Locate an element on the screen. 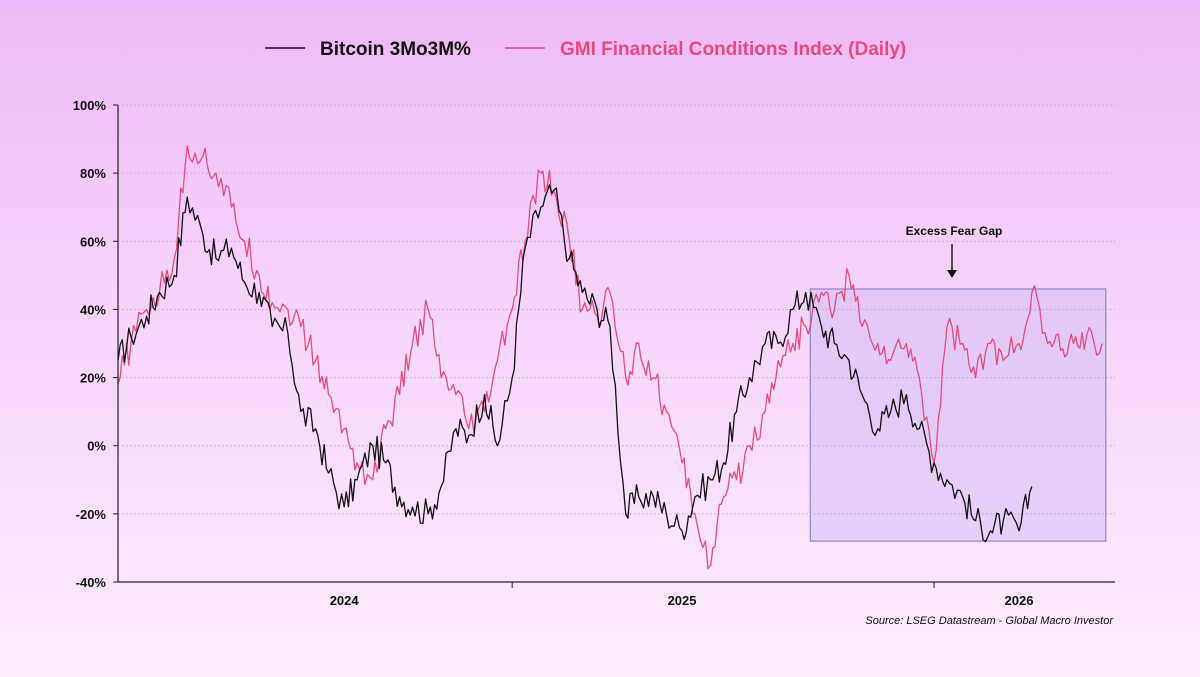 The height and width of the screenshot is (677, 1200). legend-label-gmi: GMI Financial Conditions Index (Daily) is located at coordinates (733, 49).